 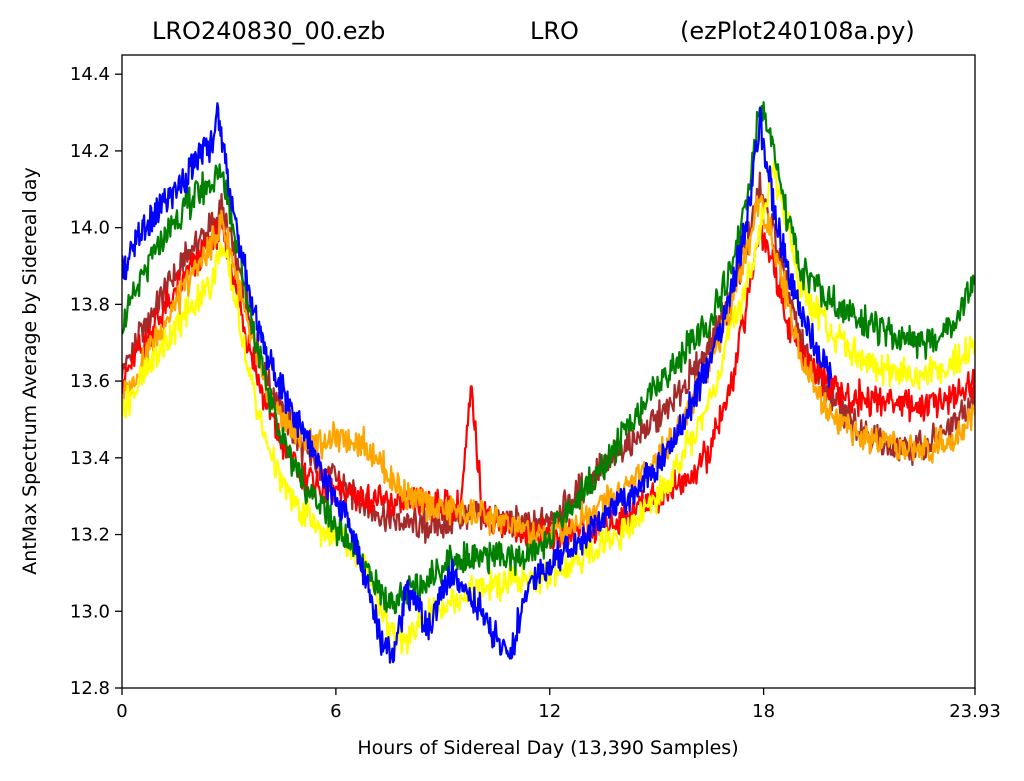 I want to click on x-tick-label: 23.93, so click(x=975, y=711).